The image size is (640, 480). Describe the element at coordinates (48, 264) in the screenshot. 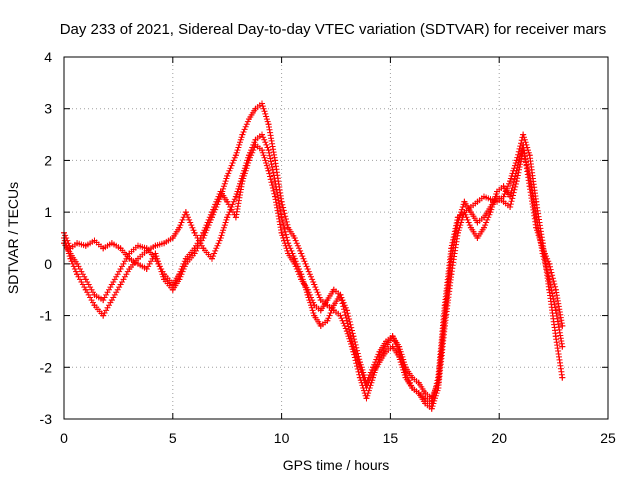

I see `y-tick-label: 0` at that location.